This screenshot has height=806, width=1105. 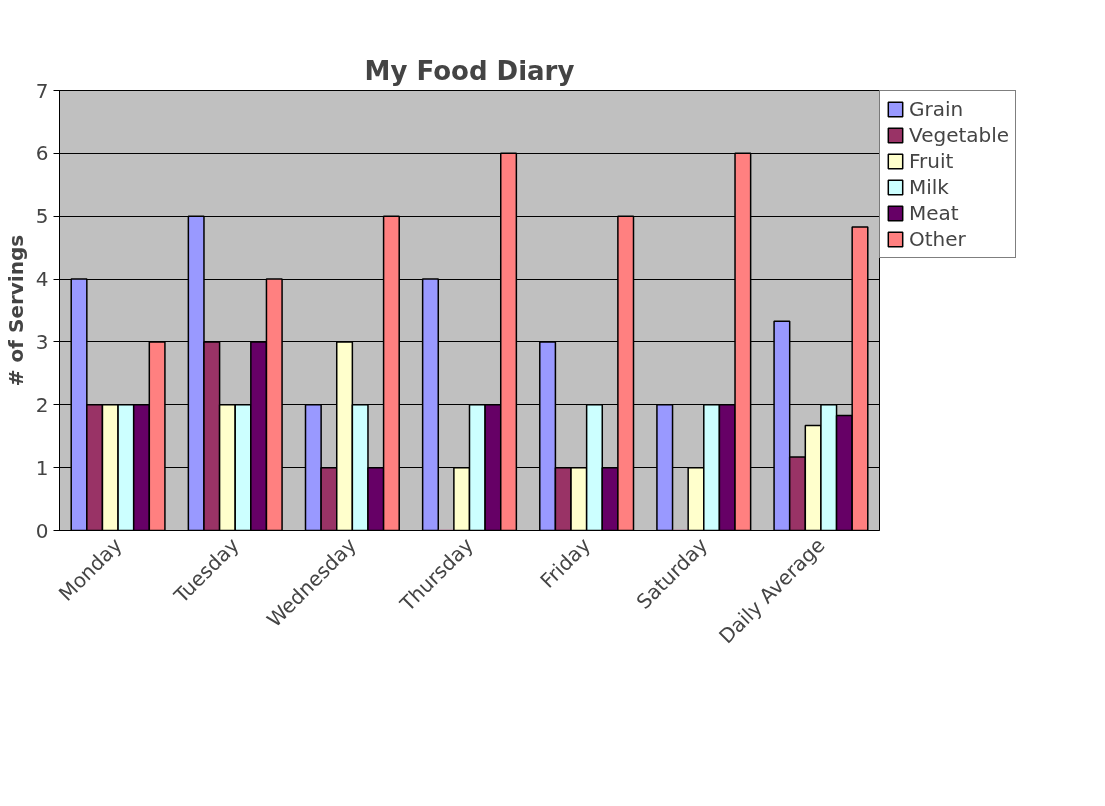 I want to click on legend-label: Milk, so click(x=929, y=187).